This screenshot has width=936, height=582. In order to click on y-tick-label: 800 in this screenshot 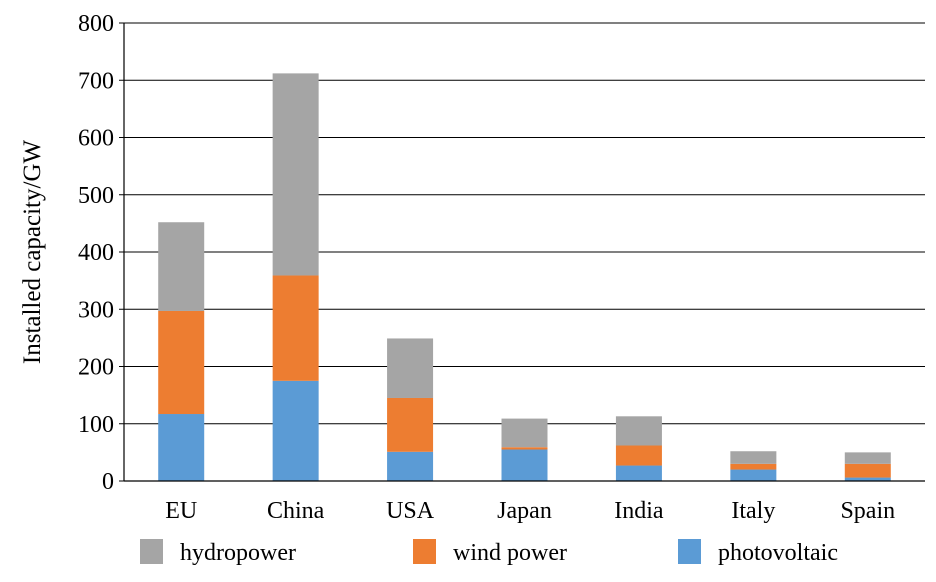, I will do `click(96, 24)`.